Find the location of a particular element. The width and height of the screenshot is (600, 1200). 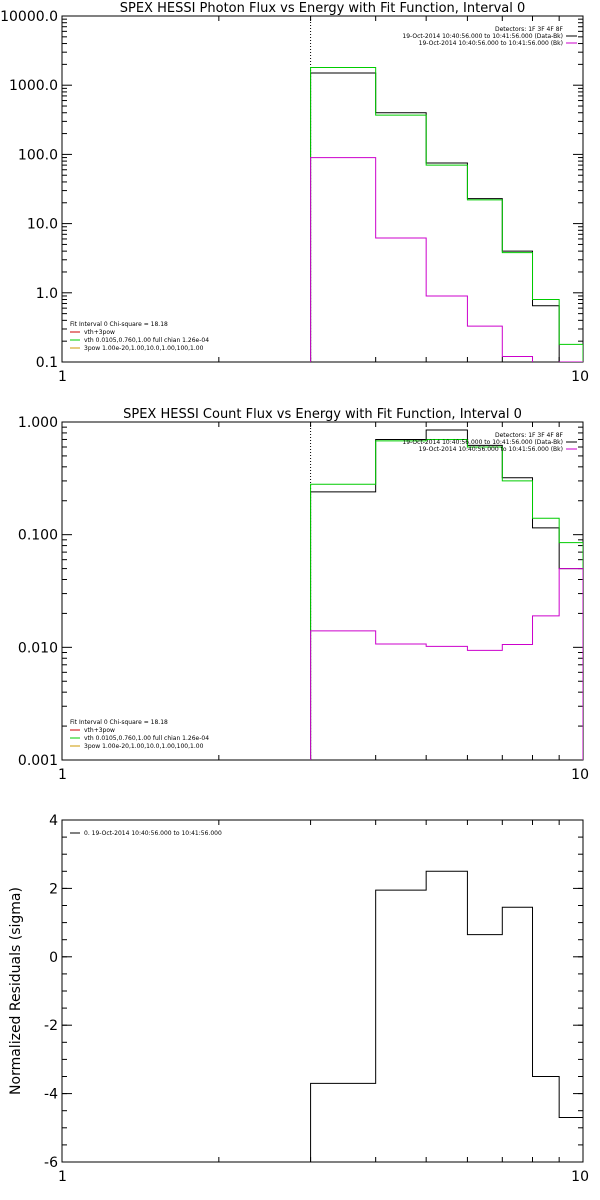

y-tick-label: 0.001 is located at coordinates (38, 761).